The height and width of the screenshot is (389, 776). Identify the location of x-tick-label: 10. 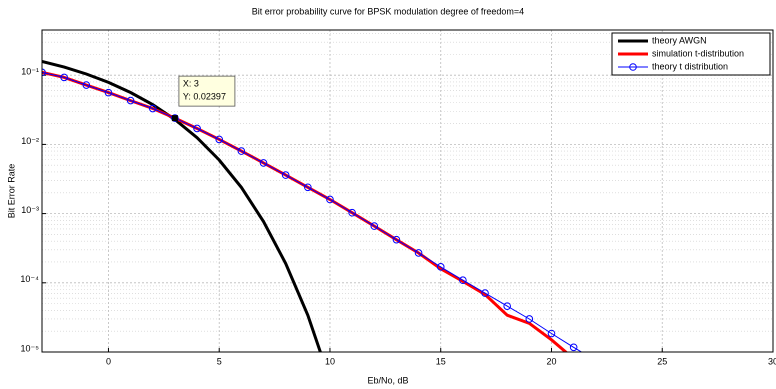
(330, 361).